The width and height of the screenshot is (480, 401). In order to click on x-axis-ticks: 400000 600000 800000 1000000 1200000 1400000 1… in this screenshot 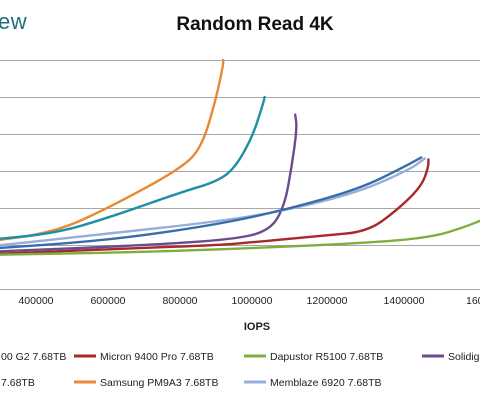, I will do `click(249, 301)`.